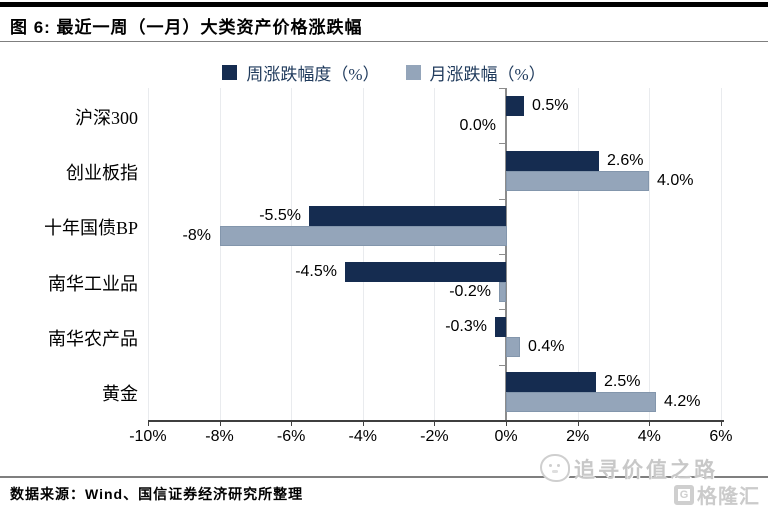  What do you see at coordinates (413, 72) in the screenshot?
I see `month-series-swatch` at bounding box center [413, 72].